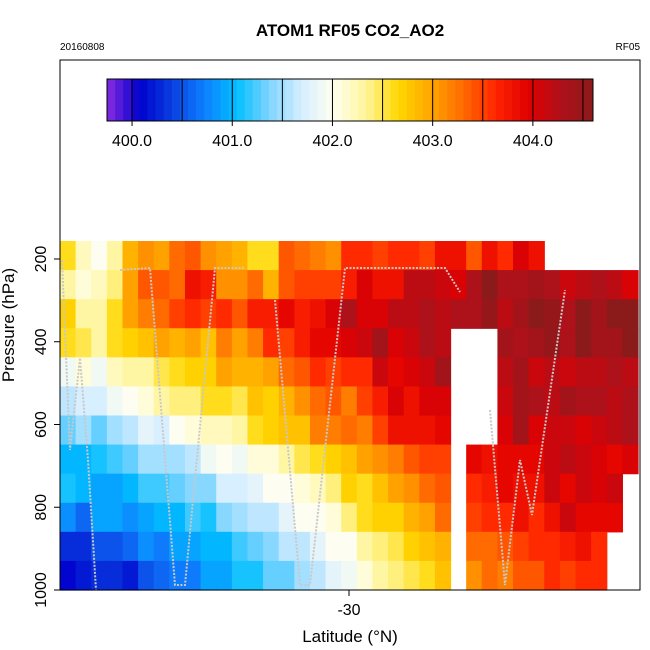 The width and height of the screenshot is (650, 650). Describe the element at coordinates (350, 30) in the screenshot. I see `chart-title: ATOM1 RF05 CO2_AO2` at that location.